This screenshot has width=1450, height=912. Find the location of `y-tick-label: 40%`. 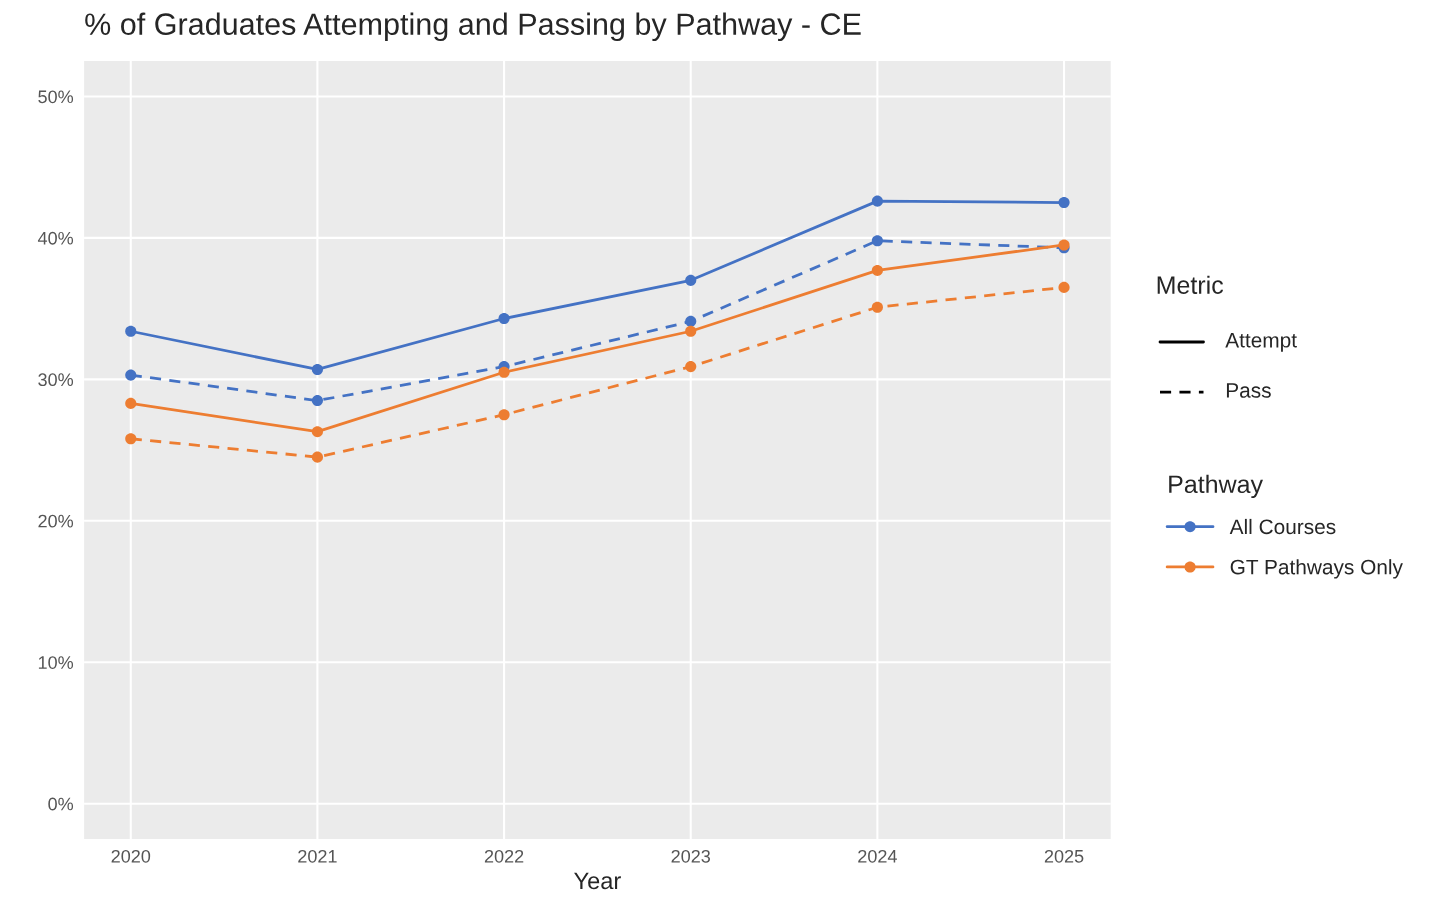

y-tick-label: 40% is located at coordinates (55, 238).